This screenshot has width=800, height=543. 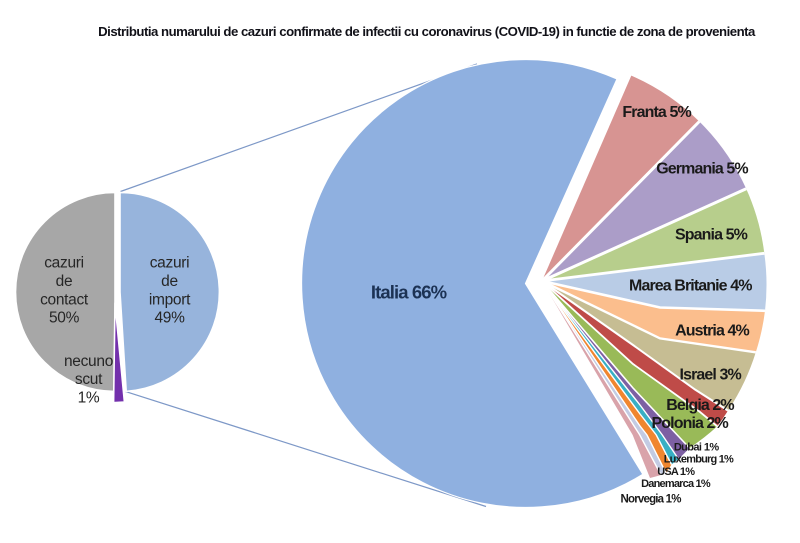 I want to click on svg-text: Franta 5%, so click(x=656, y=112).